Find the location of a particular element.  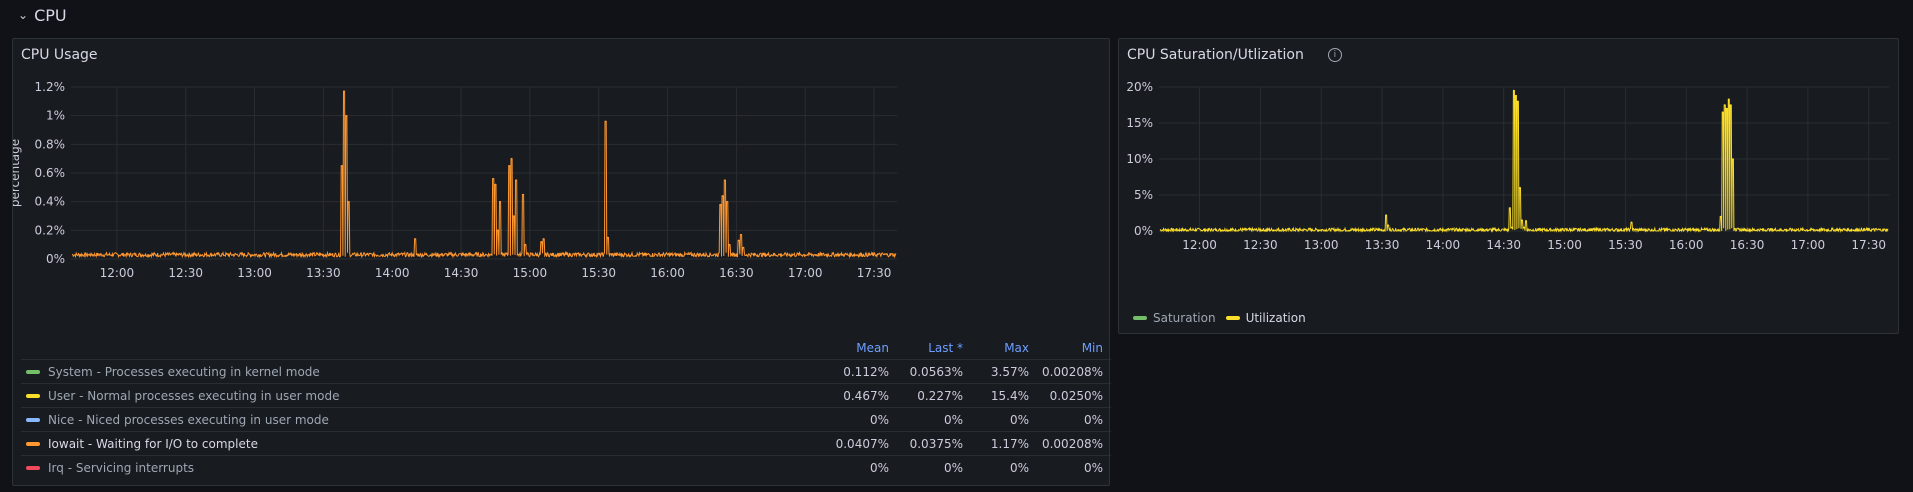

legend-series-name: Iowait - Waiting for I/O to complete is located at coordinates (153, 443).